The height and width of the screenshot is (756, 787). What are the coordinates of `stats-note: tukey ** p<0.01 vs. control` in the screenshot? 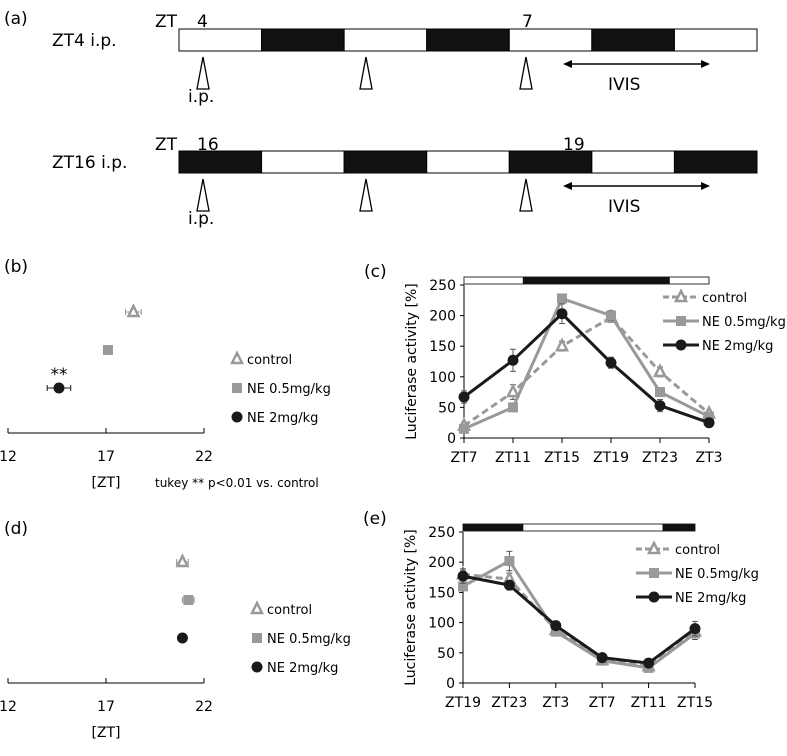 It's located at (237, 483).